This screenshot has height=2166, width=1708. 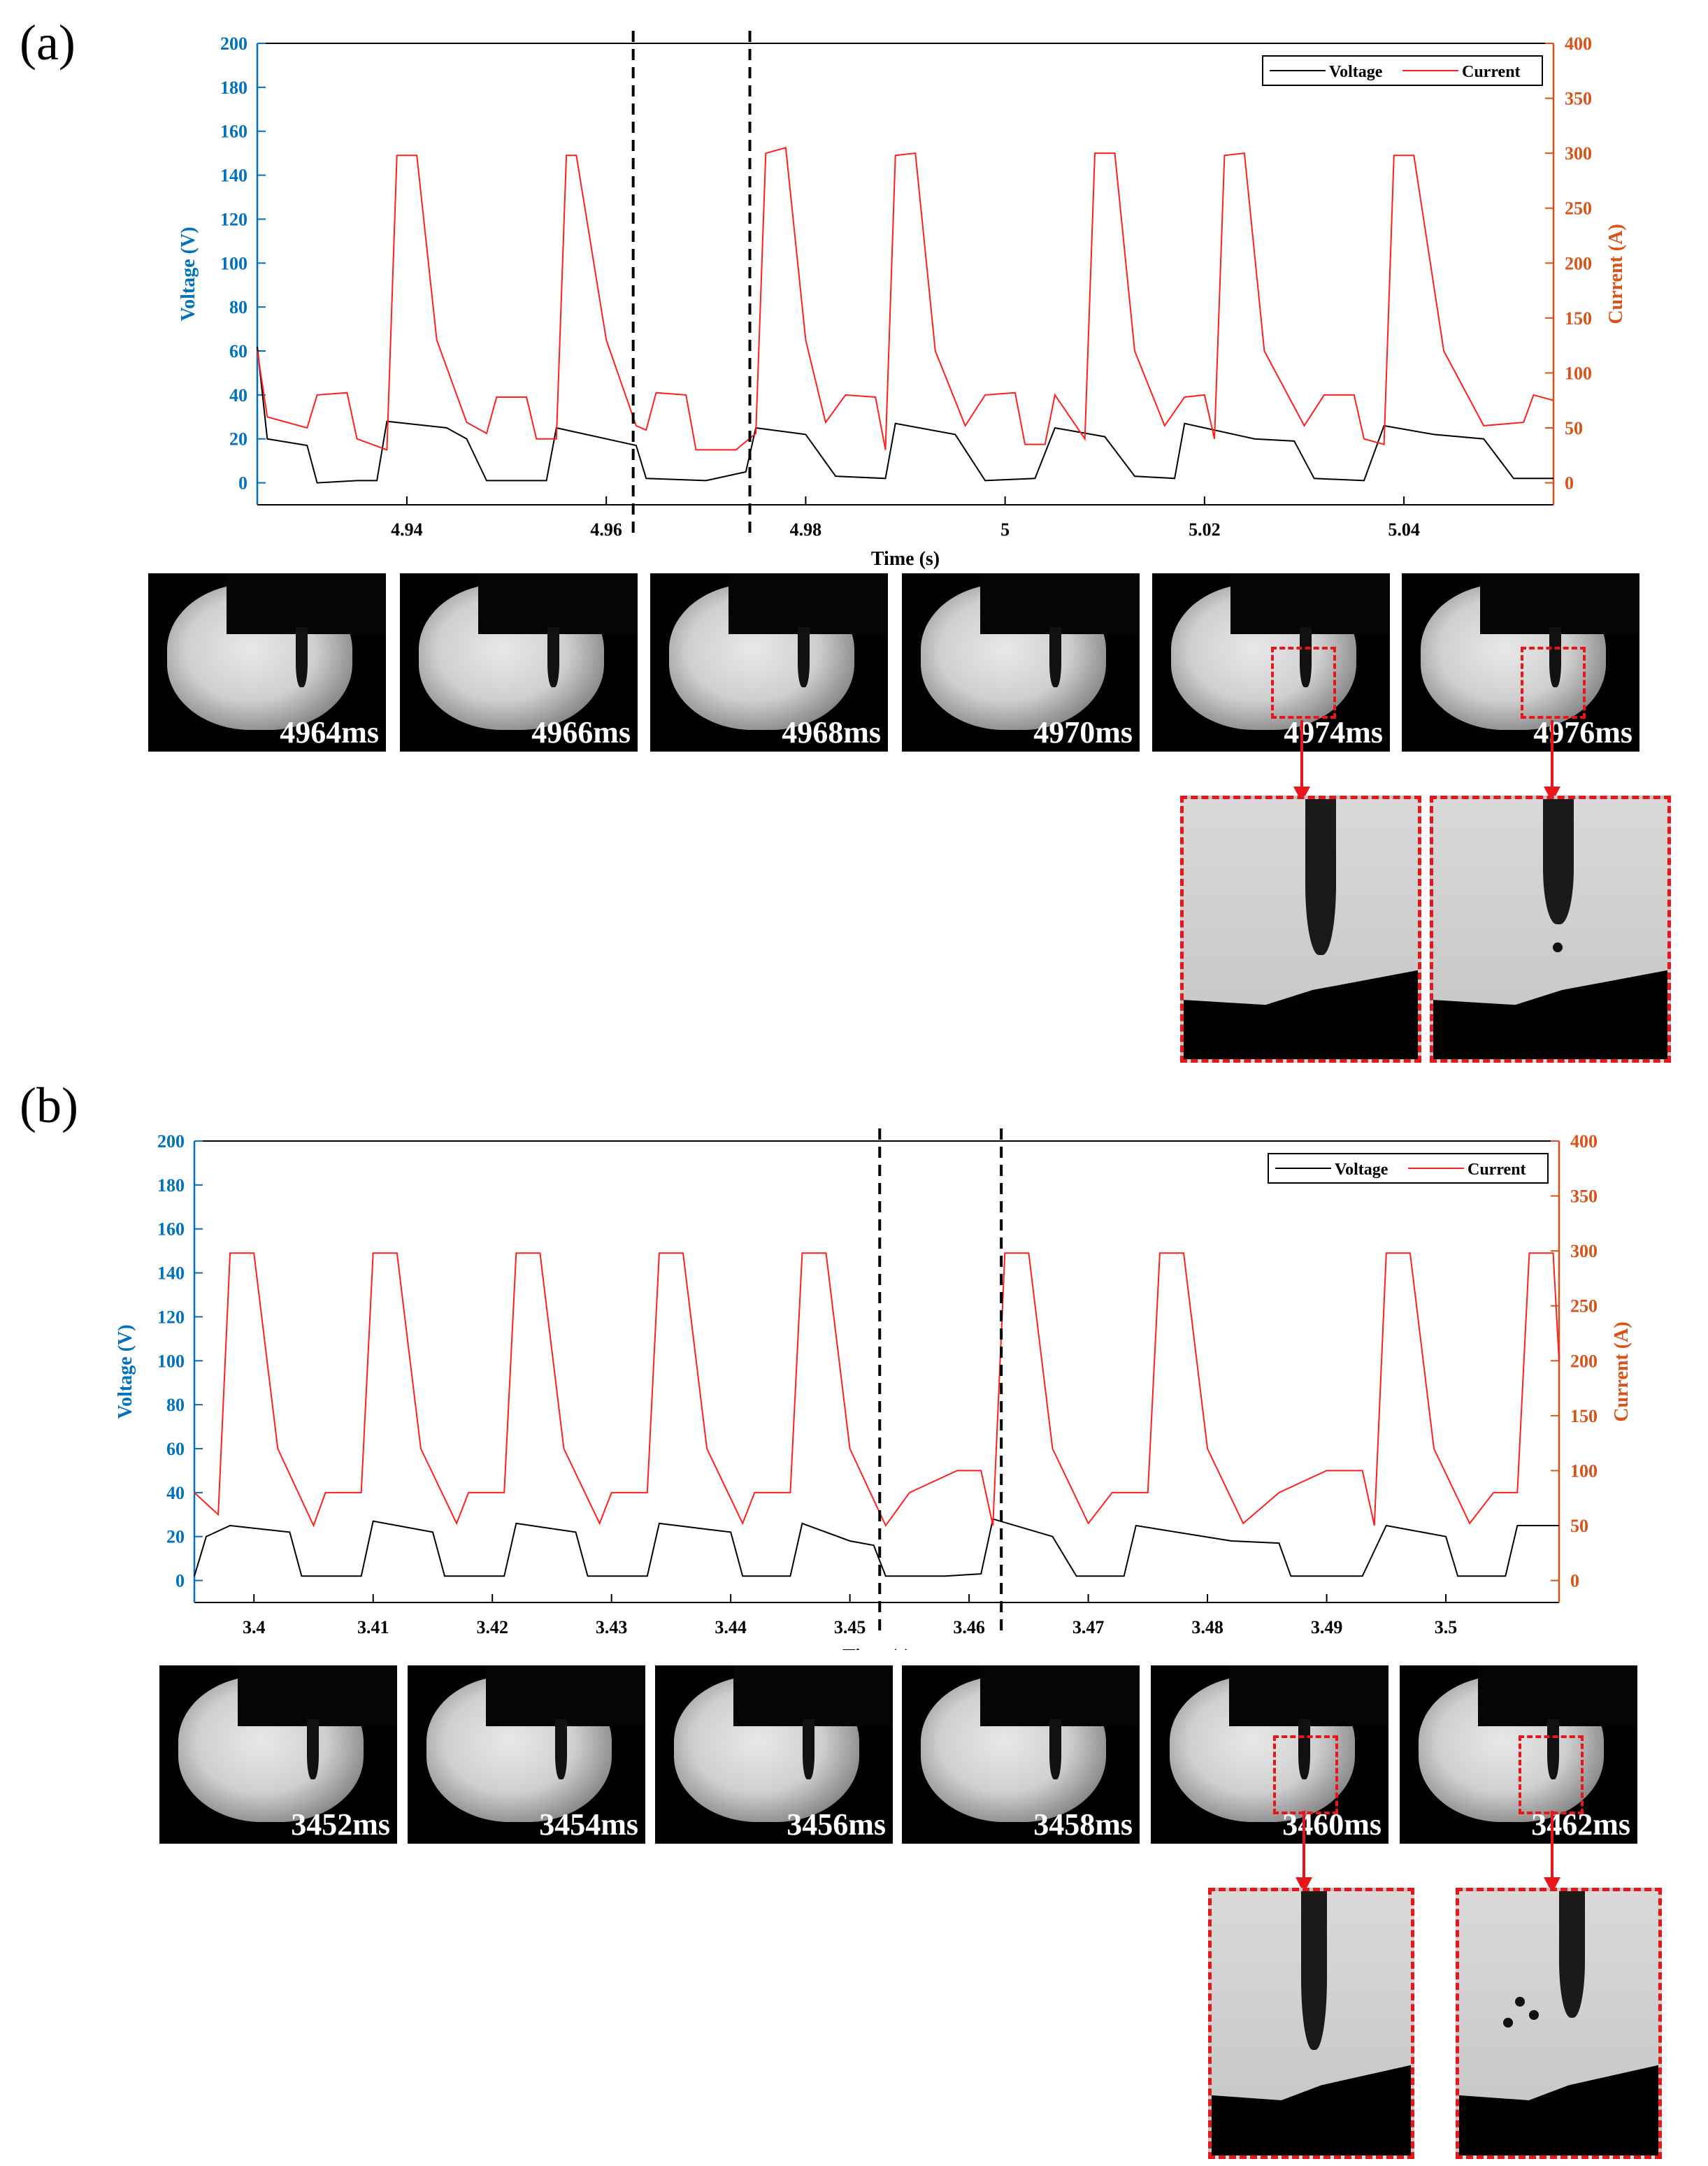 What do you see at coordinates (581, 733) in the screenshot?
I see `frame-timestamp: 4966ms` at bounding box center [581, 733].